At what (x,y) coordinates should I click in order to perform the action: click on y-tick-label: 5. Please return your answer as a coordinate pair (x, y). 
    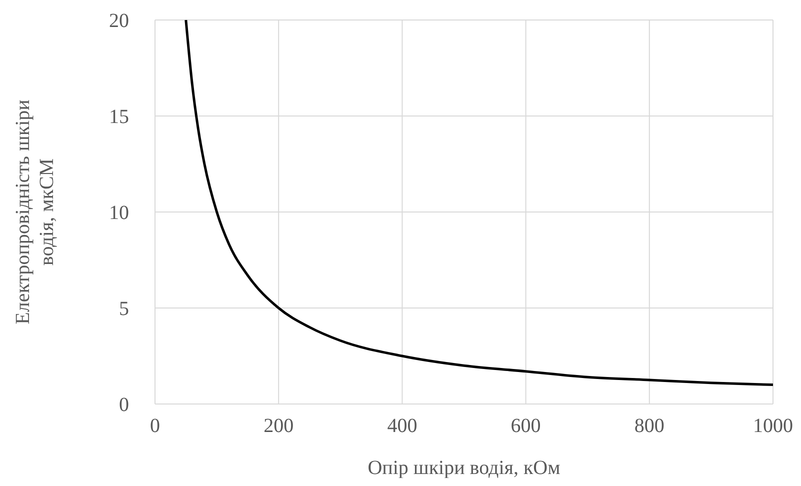
    Looking at the image, I should click on (124, 309).